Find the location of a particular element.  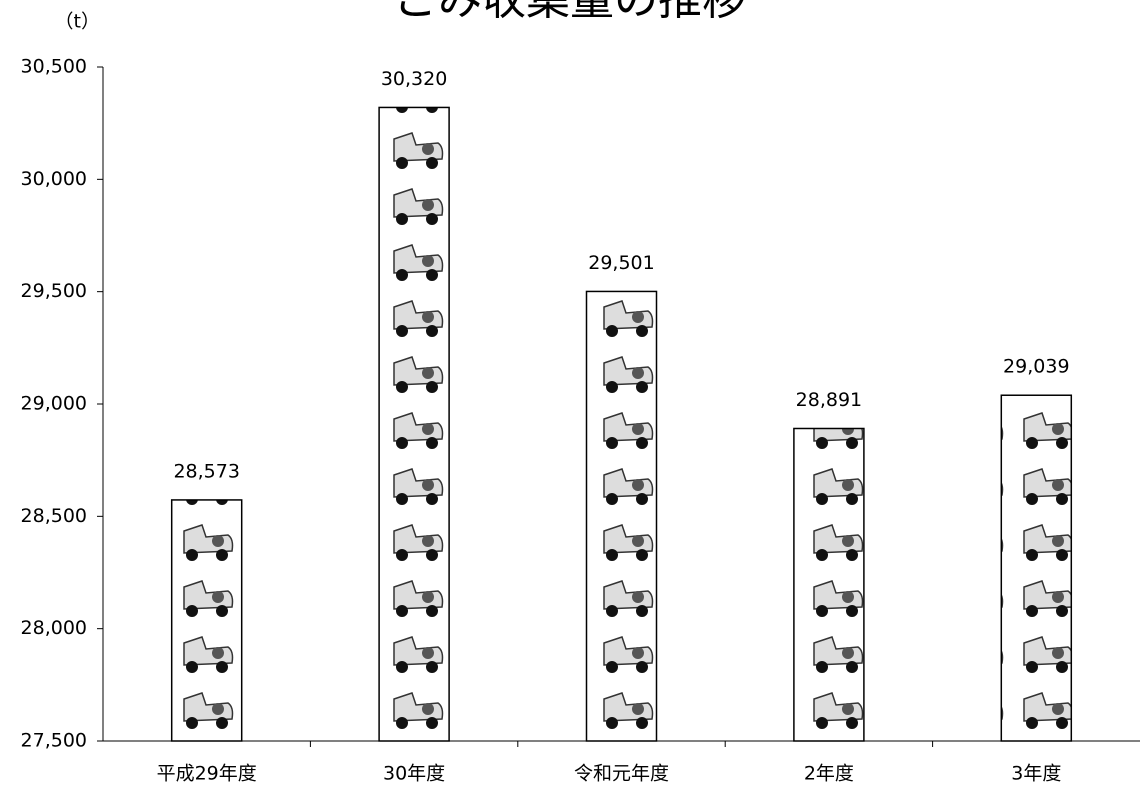

x-tick-label: 3年度 is located at coordinates (1036, 774).